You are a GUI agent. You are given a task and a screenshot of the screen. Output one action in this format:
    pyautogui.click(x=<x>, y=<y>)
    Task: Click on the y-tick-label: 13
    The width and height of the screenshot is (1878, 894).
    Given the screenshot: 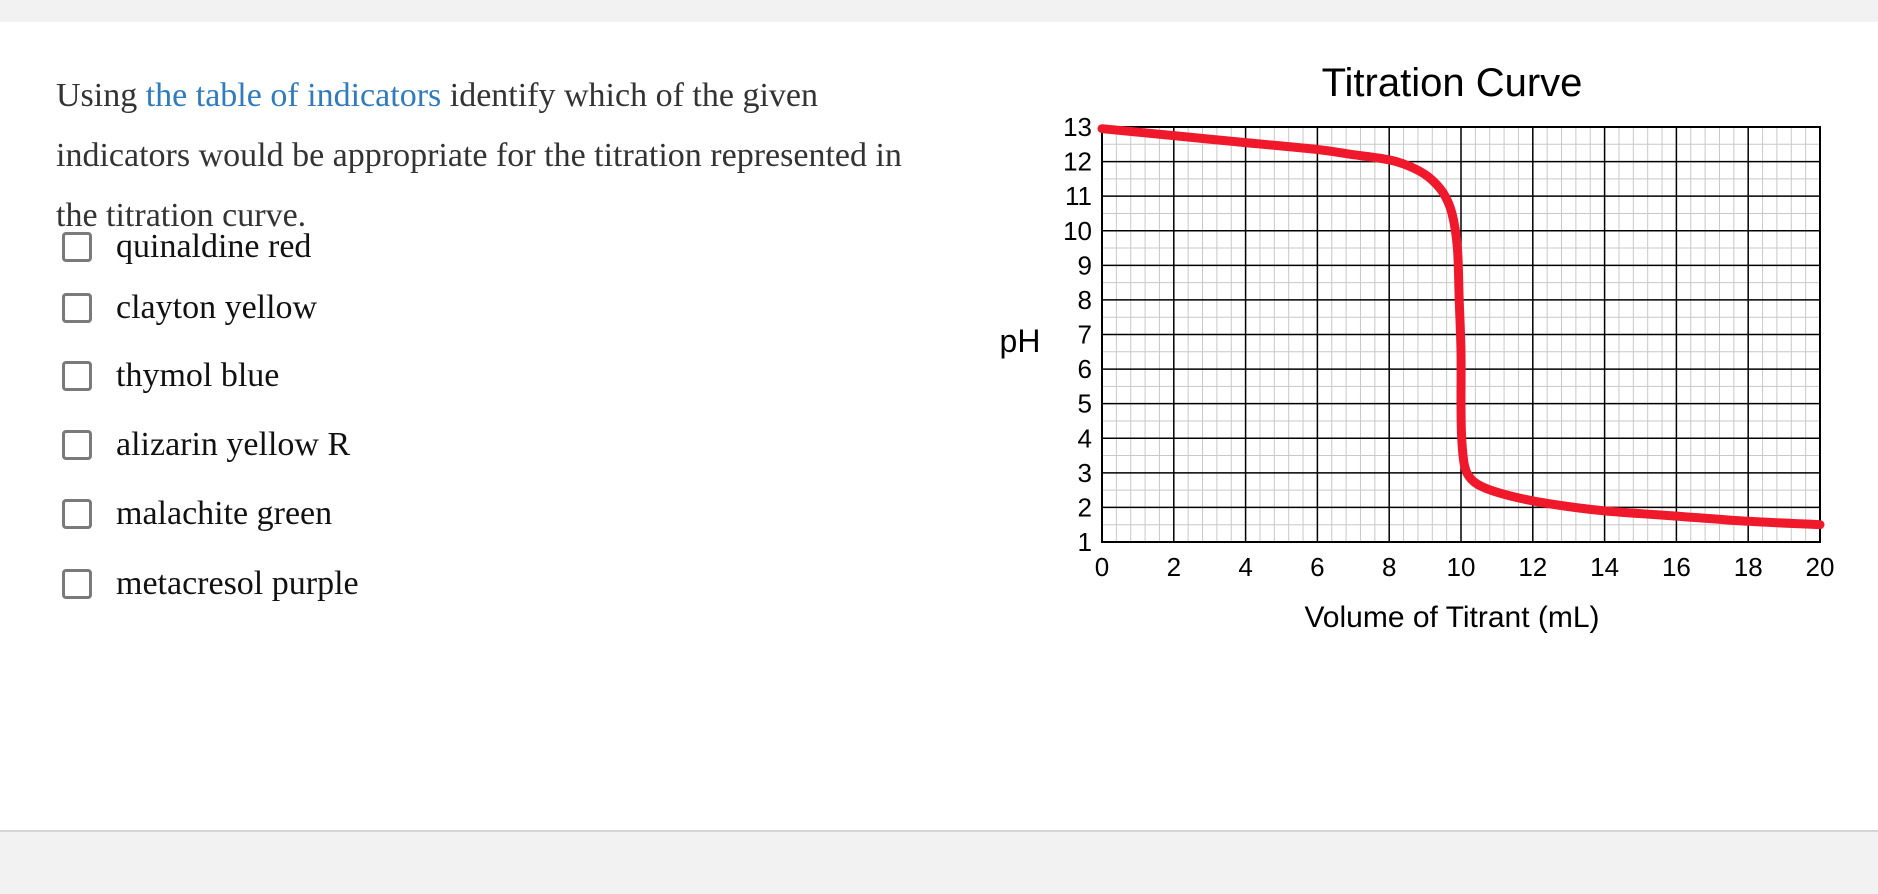 What is the action you would take?
    pyautogui.click(x=1077, y=127)
    